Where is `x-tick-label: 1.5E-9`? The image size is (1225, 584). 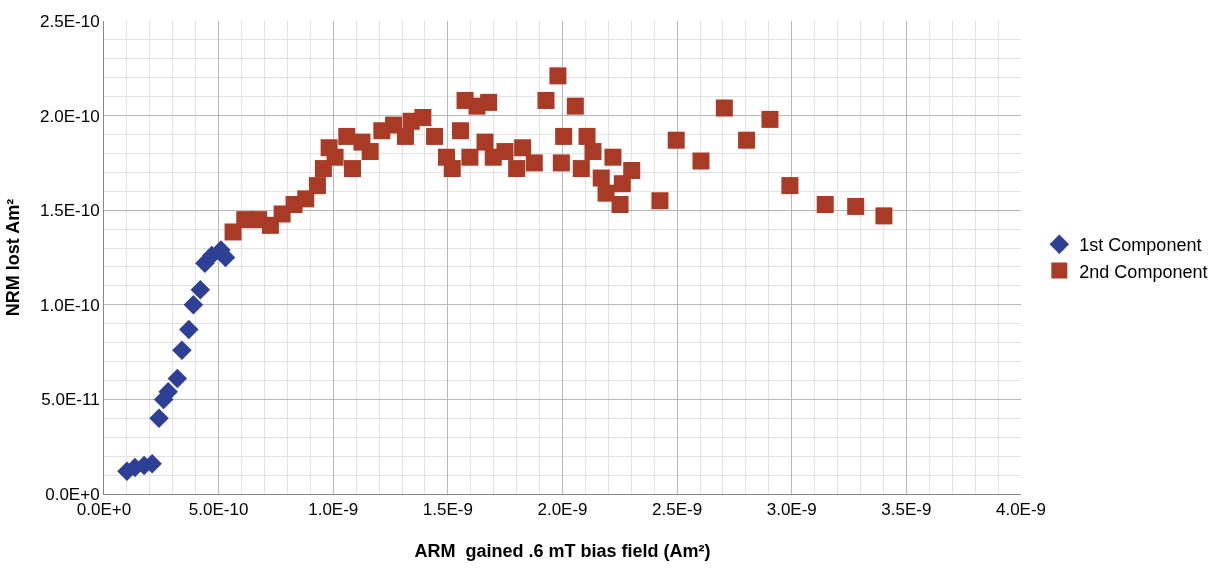
x-tick-label: 1.5E-9 is located at coordinates (447, 510).